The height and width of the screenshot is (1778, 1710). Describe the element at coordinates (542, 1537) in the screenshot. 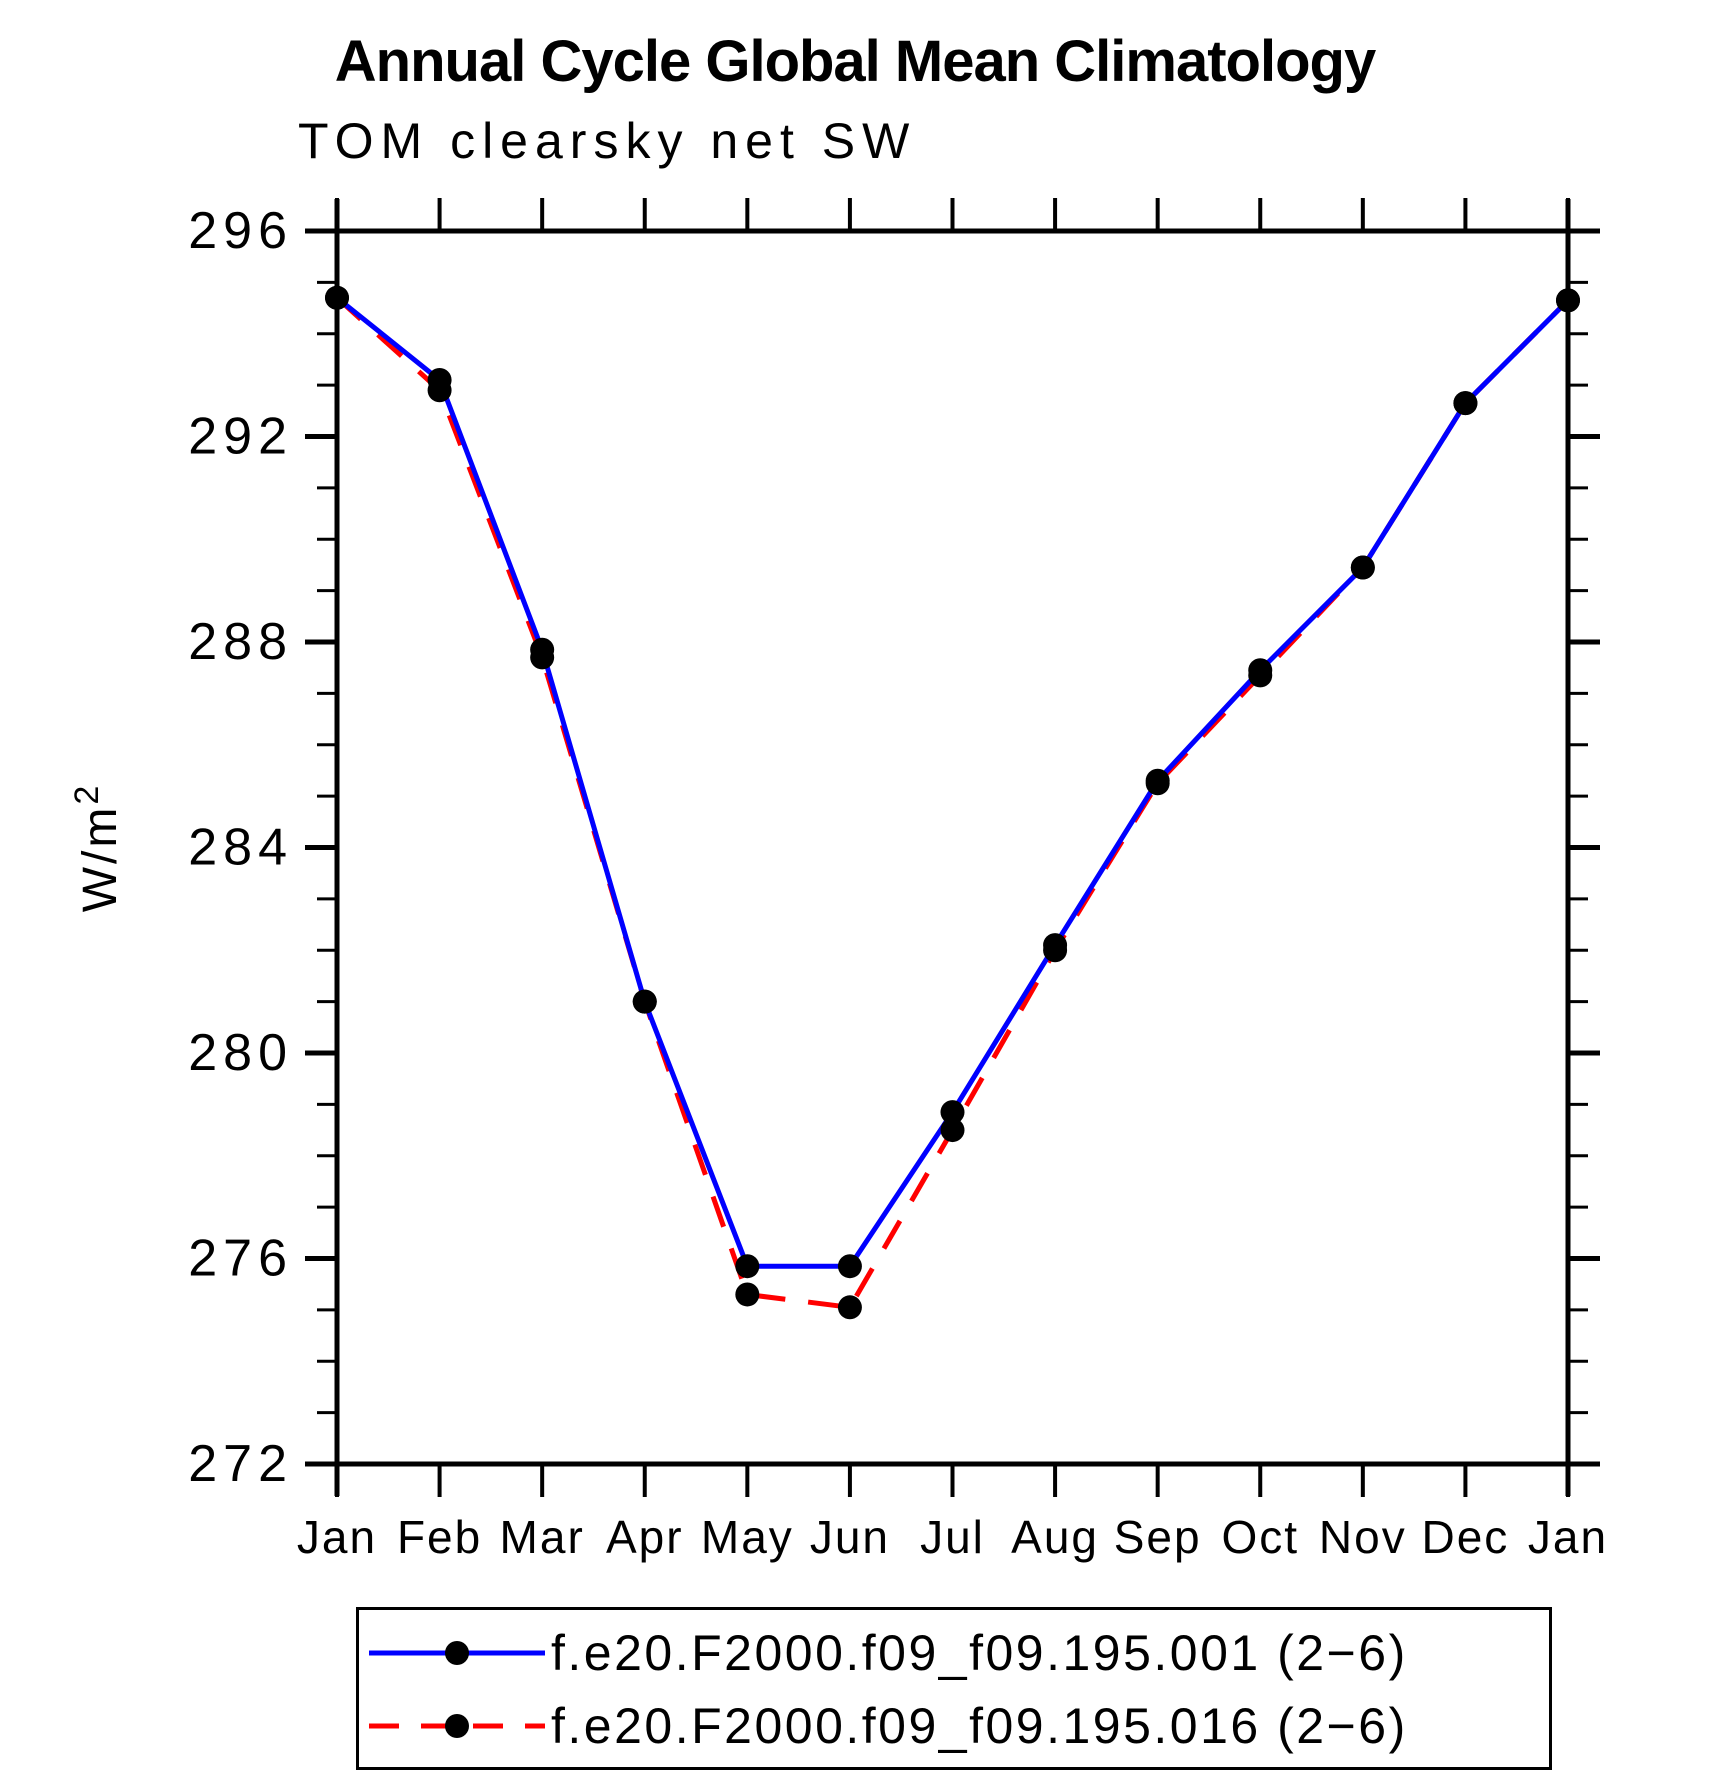

I see `x-tick-label: Mar` at that location.